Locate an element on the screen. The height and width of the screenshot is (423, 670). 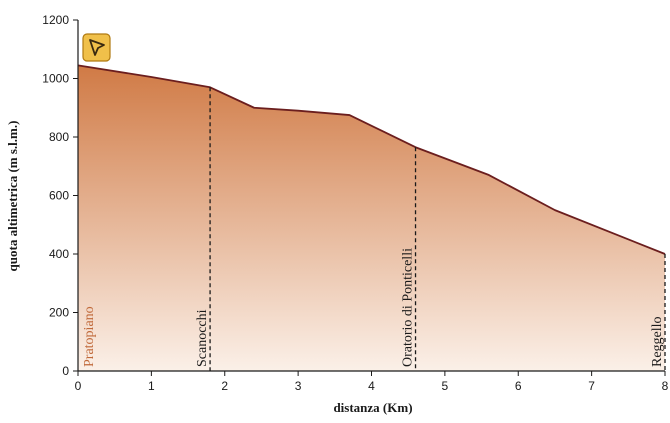
y-tick-label: 1200 is located at coordinates (55, 20).